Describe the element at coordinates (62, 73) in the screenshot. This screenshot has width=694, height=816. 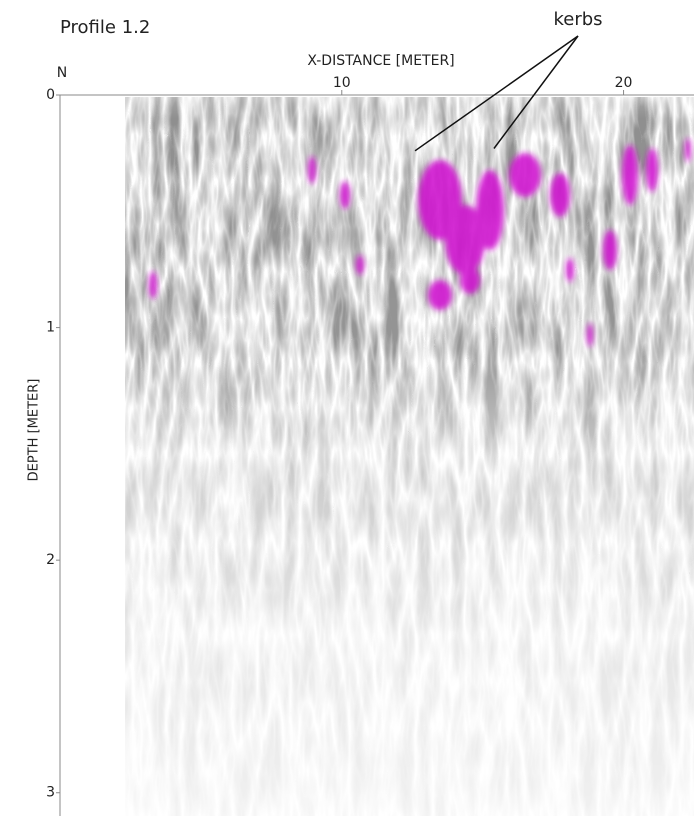
I see `direction-label: N` at that location.